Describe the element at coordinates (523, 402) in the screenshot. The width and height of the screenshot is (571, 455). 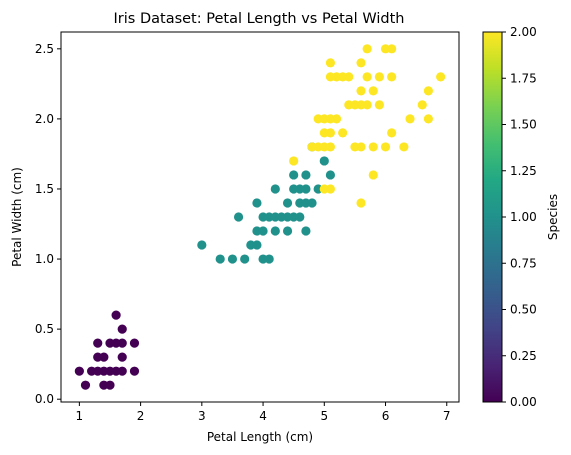
I see `colorbar-tick-label: 0.00` at that location.